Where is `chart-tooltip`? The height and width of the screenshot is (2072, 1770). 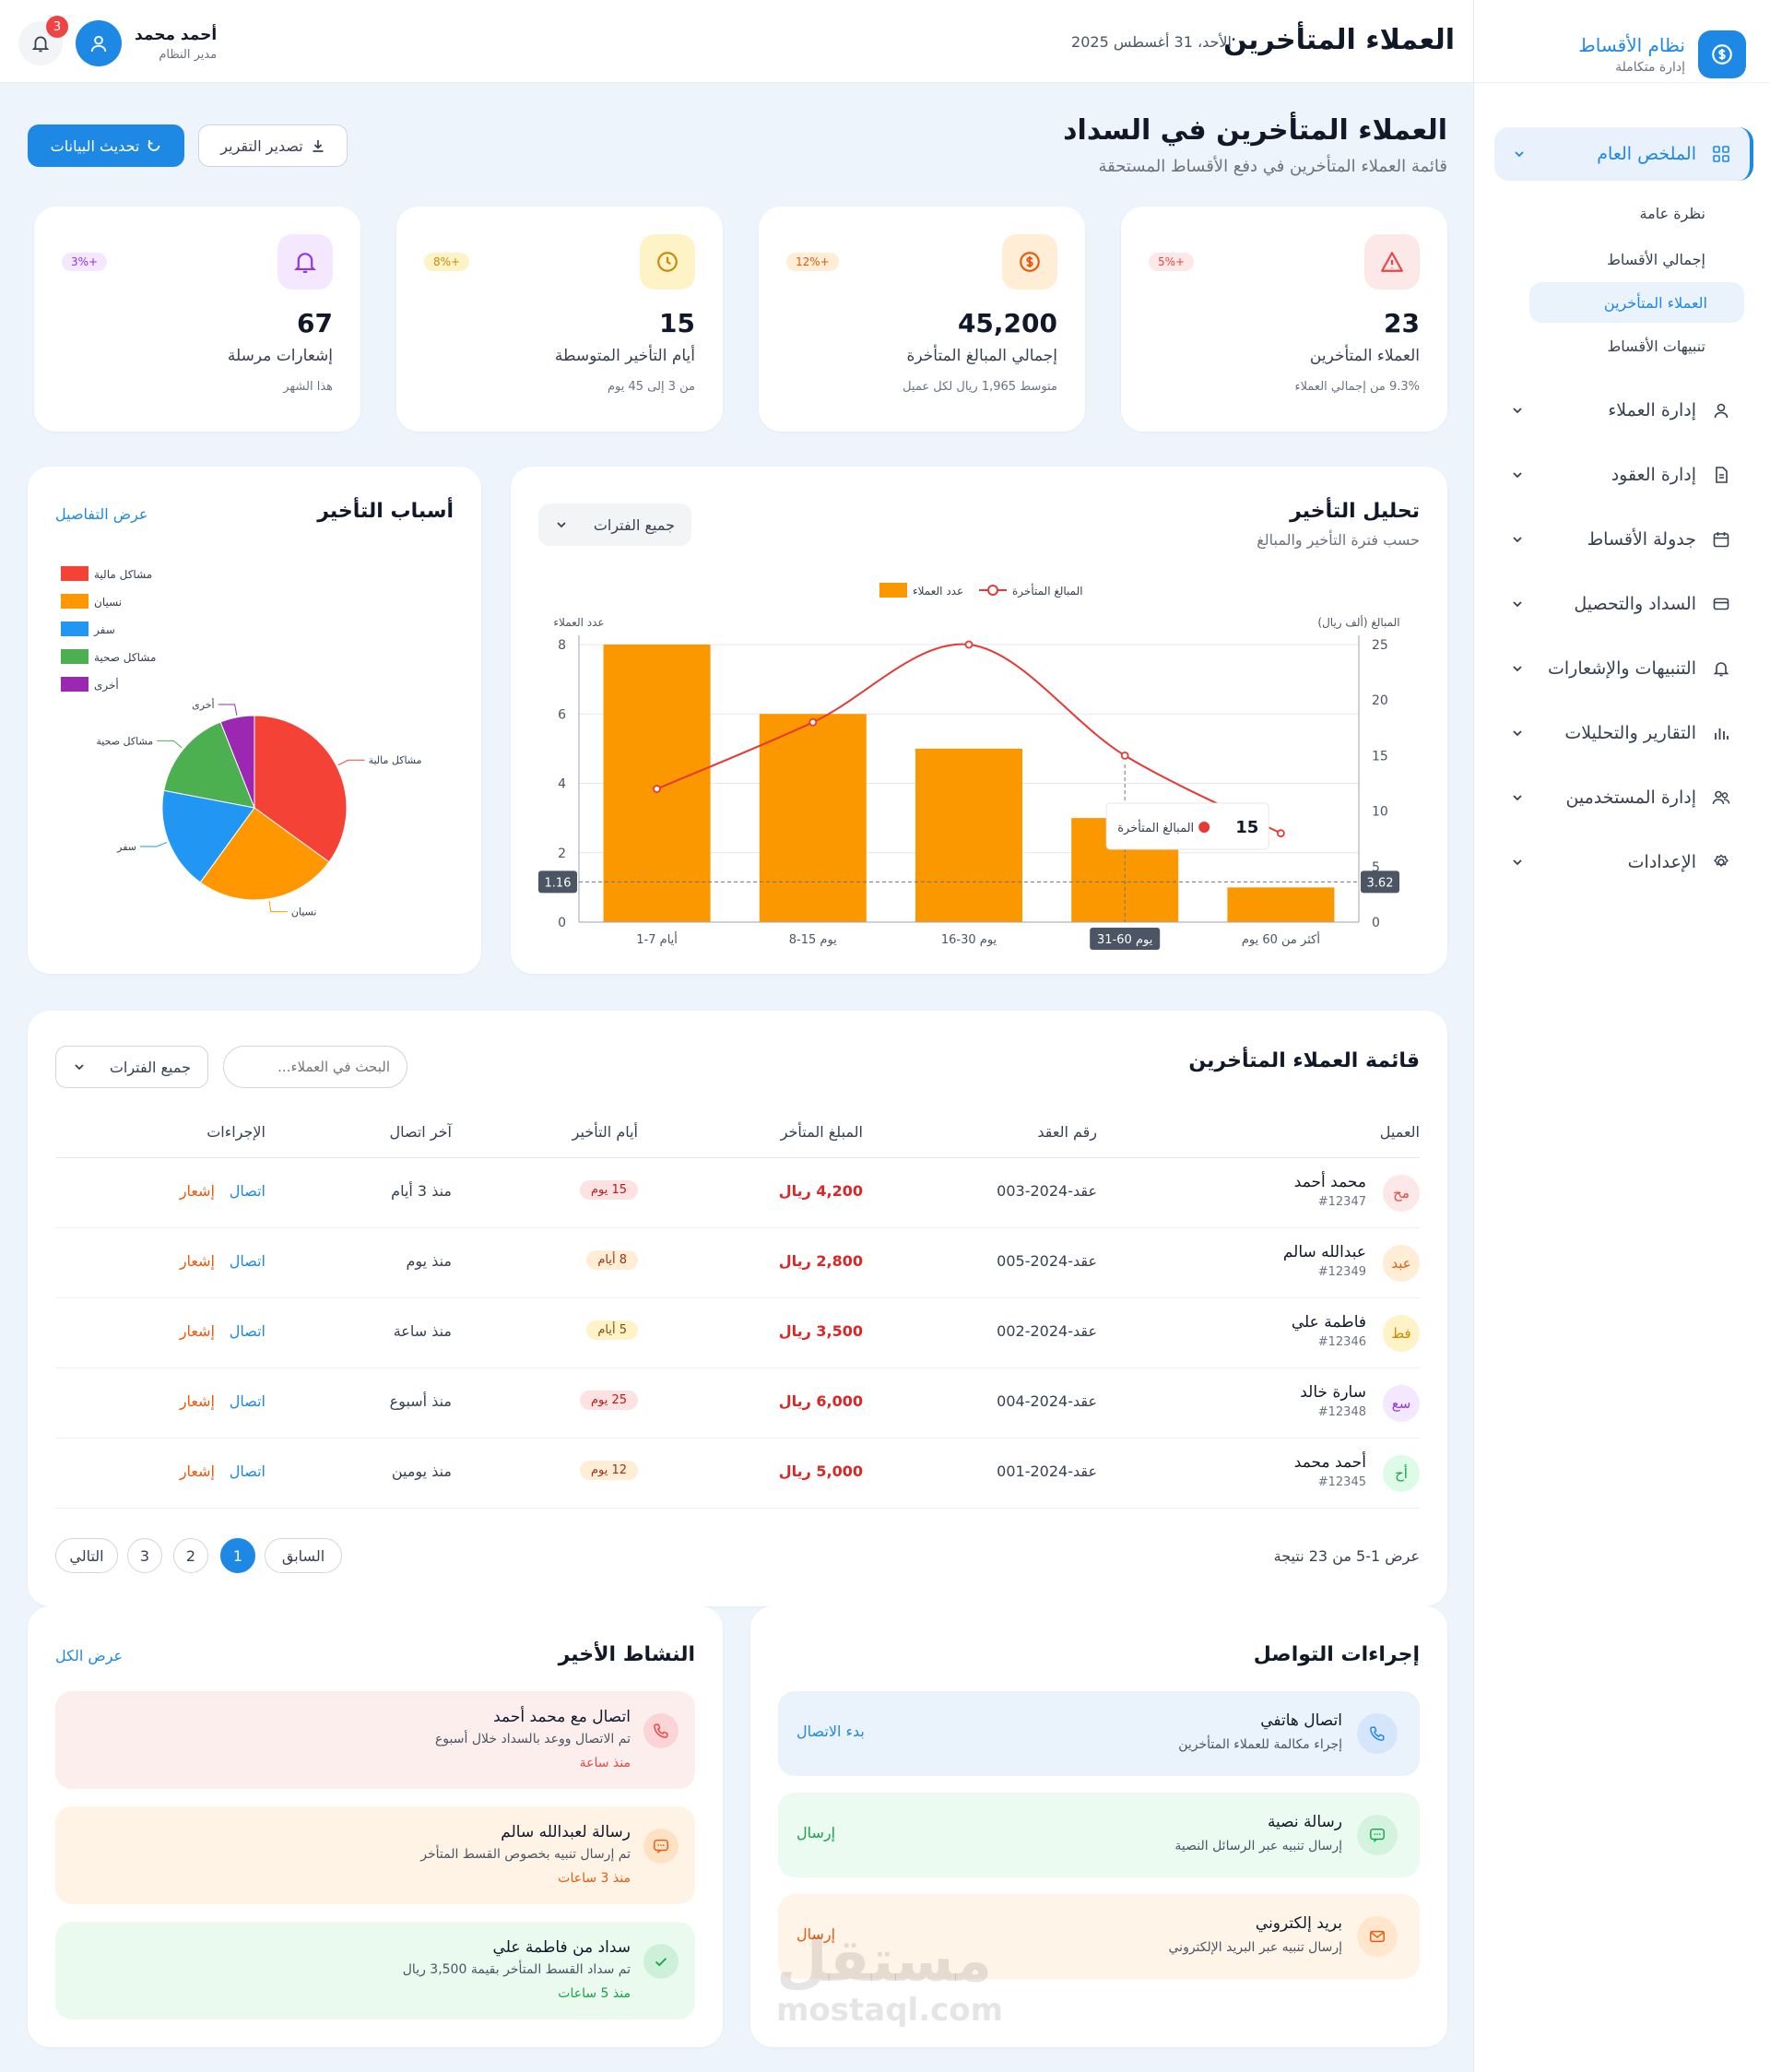
chart-tooltip is located at coordinates (1187, 826).